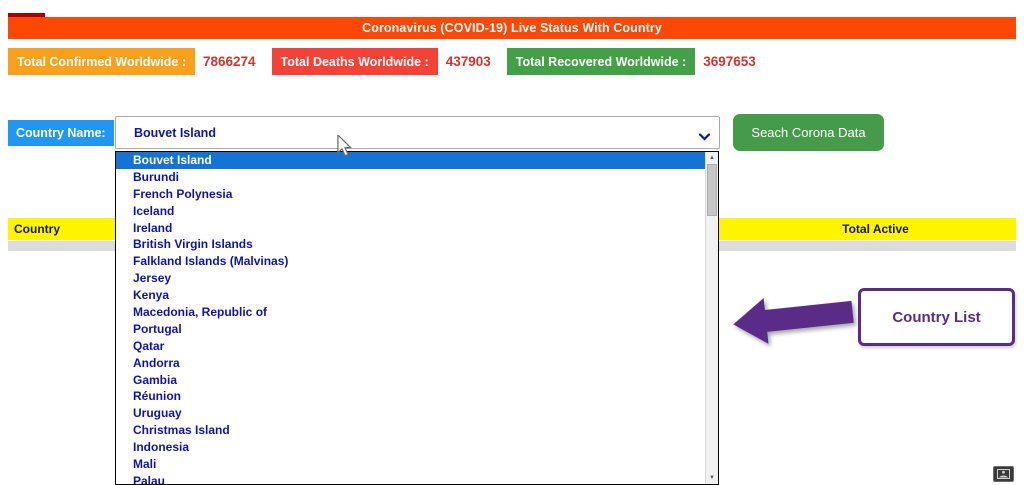  I want to click on dropdown-option: French Polynesia, so click(183, 193).